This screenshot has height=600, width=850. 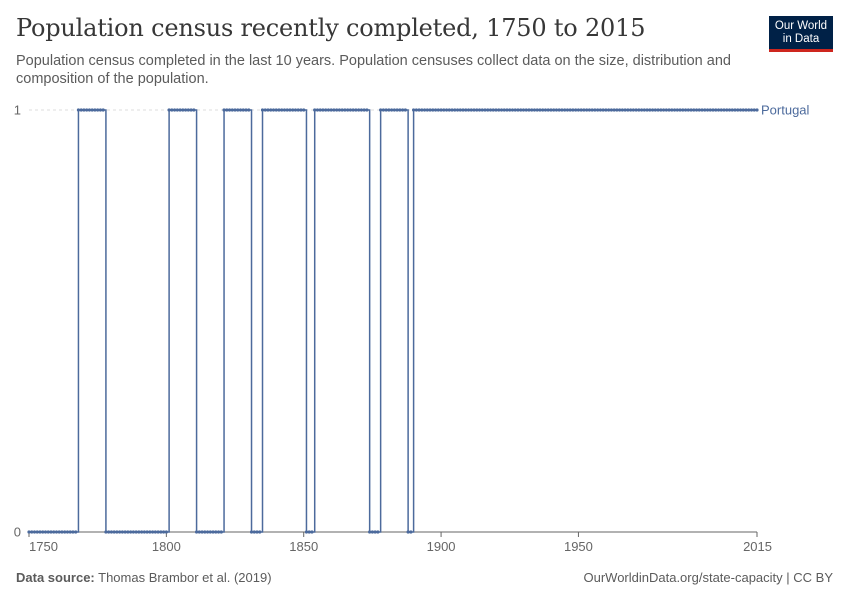 I want to click on data-point-1971, so click(x=636, y=110).